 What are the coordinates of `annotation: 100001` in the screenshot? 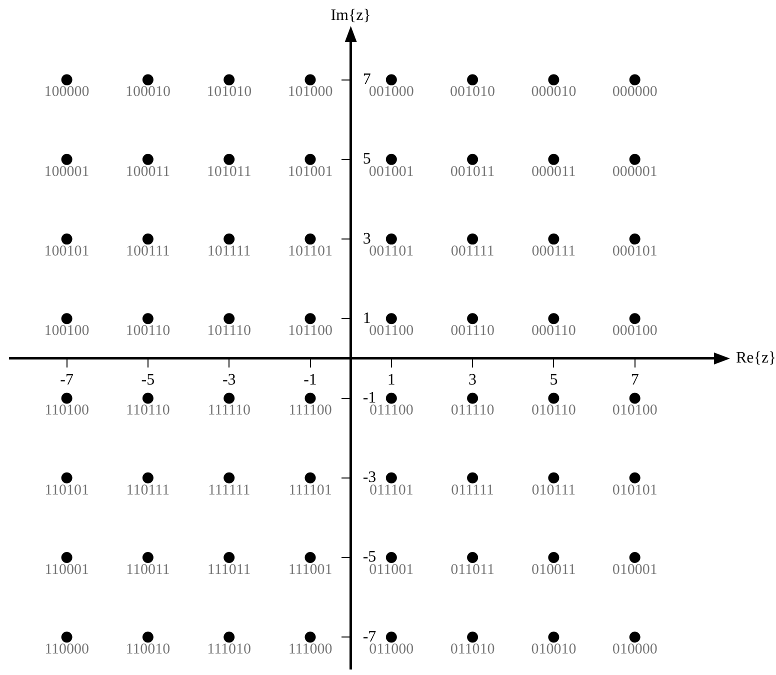 It's located at (67, 172).